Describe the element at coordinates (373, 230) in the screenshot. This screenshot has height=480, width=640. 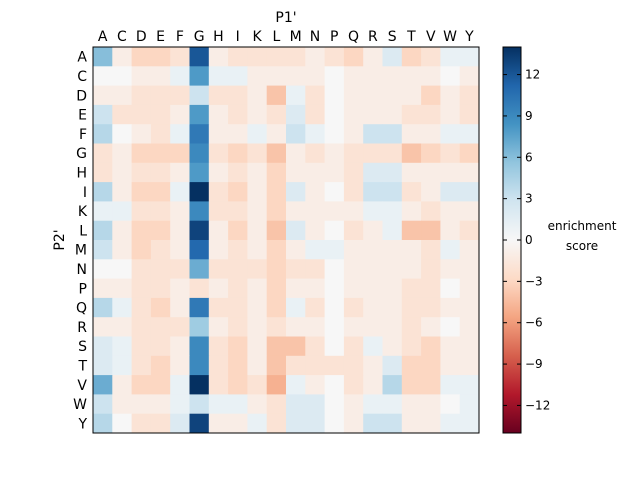
I see `heatmap-cell-L-R` at that location.